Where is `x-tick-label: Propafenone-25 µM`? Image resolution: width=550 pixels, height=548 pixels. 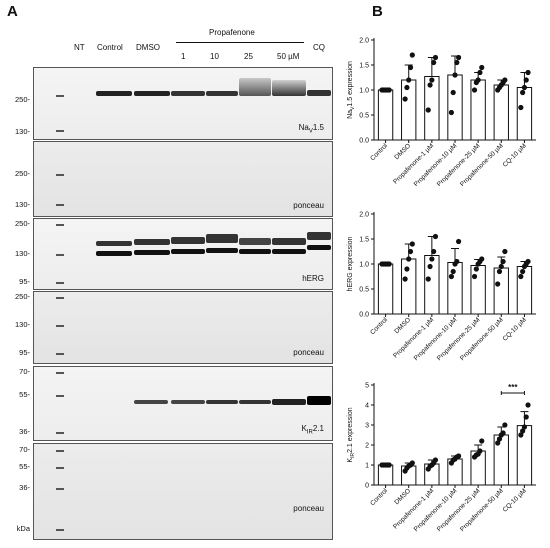 x-tick-label: Propafenone-25 µM is located at coordinates (459, 510).